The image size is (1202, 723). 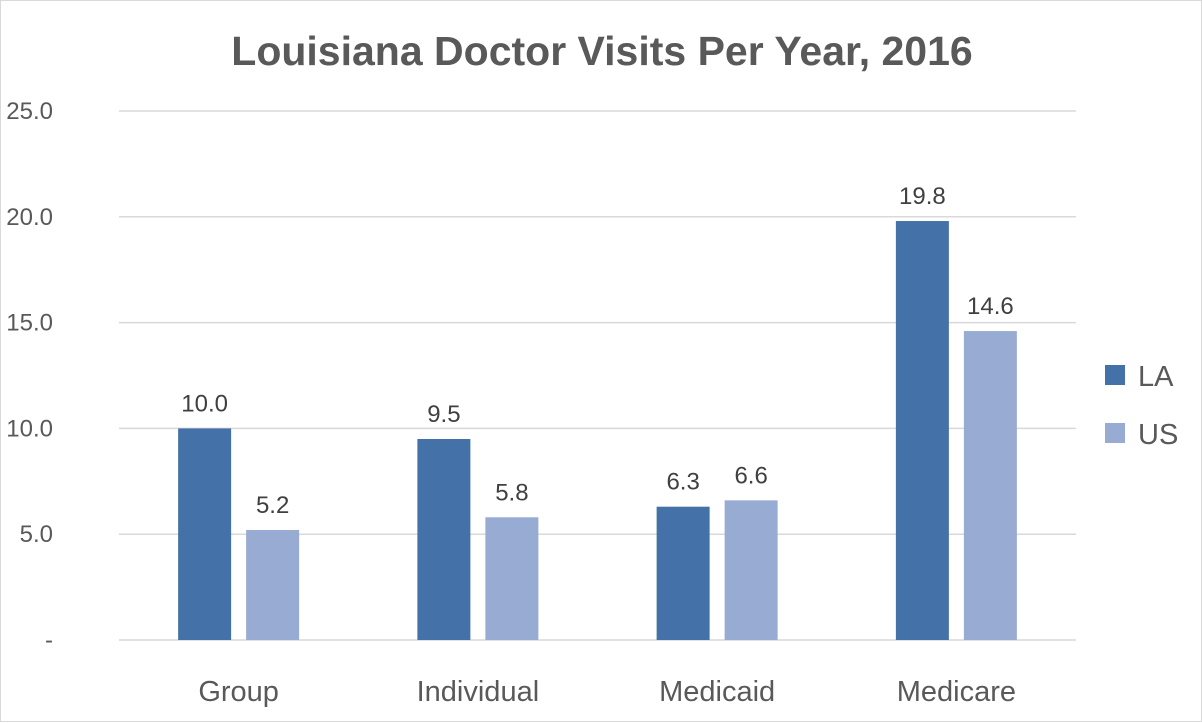 I want to click on legend-label-us: US, so click(x=1158, y=435).